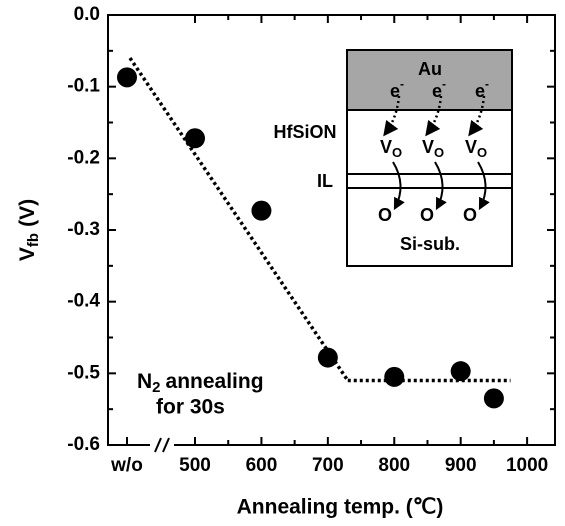 The width and height of the screenshot is (565, 526). I want to click on gate-label: Au, so click(430, 69).